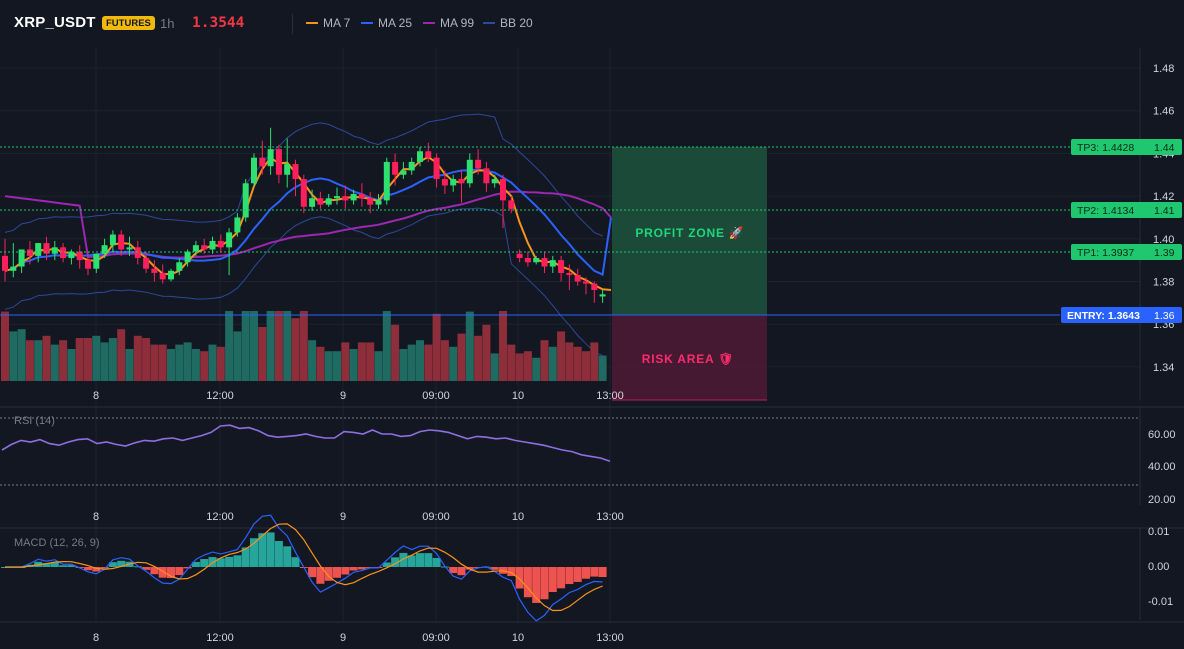  I want to click on legend-bb20: BB 20, so click(508, 23).